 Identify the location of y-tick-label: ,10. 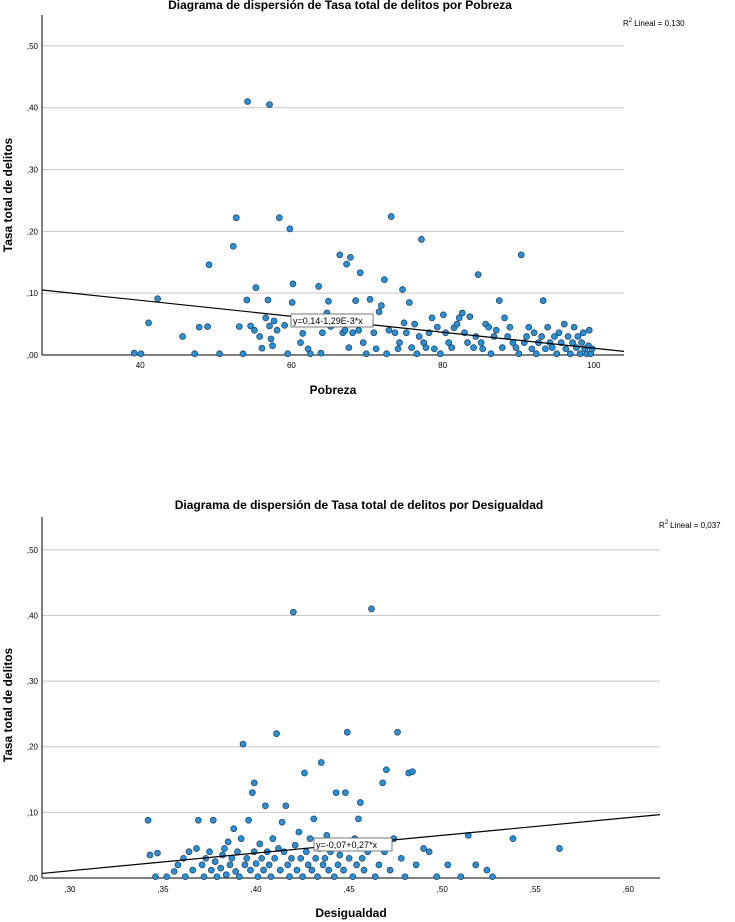
(33, 812).